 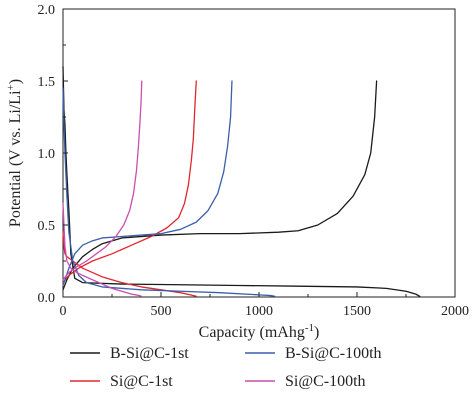 What do you see at coordinates (259, 331) in the screenshot?
I see `x-axis-label: Capacity (mAhg-1)` at bounding box center [259, 331].